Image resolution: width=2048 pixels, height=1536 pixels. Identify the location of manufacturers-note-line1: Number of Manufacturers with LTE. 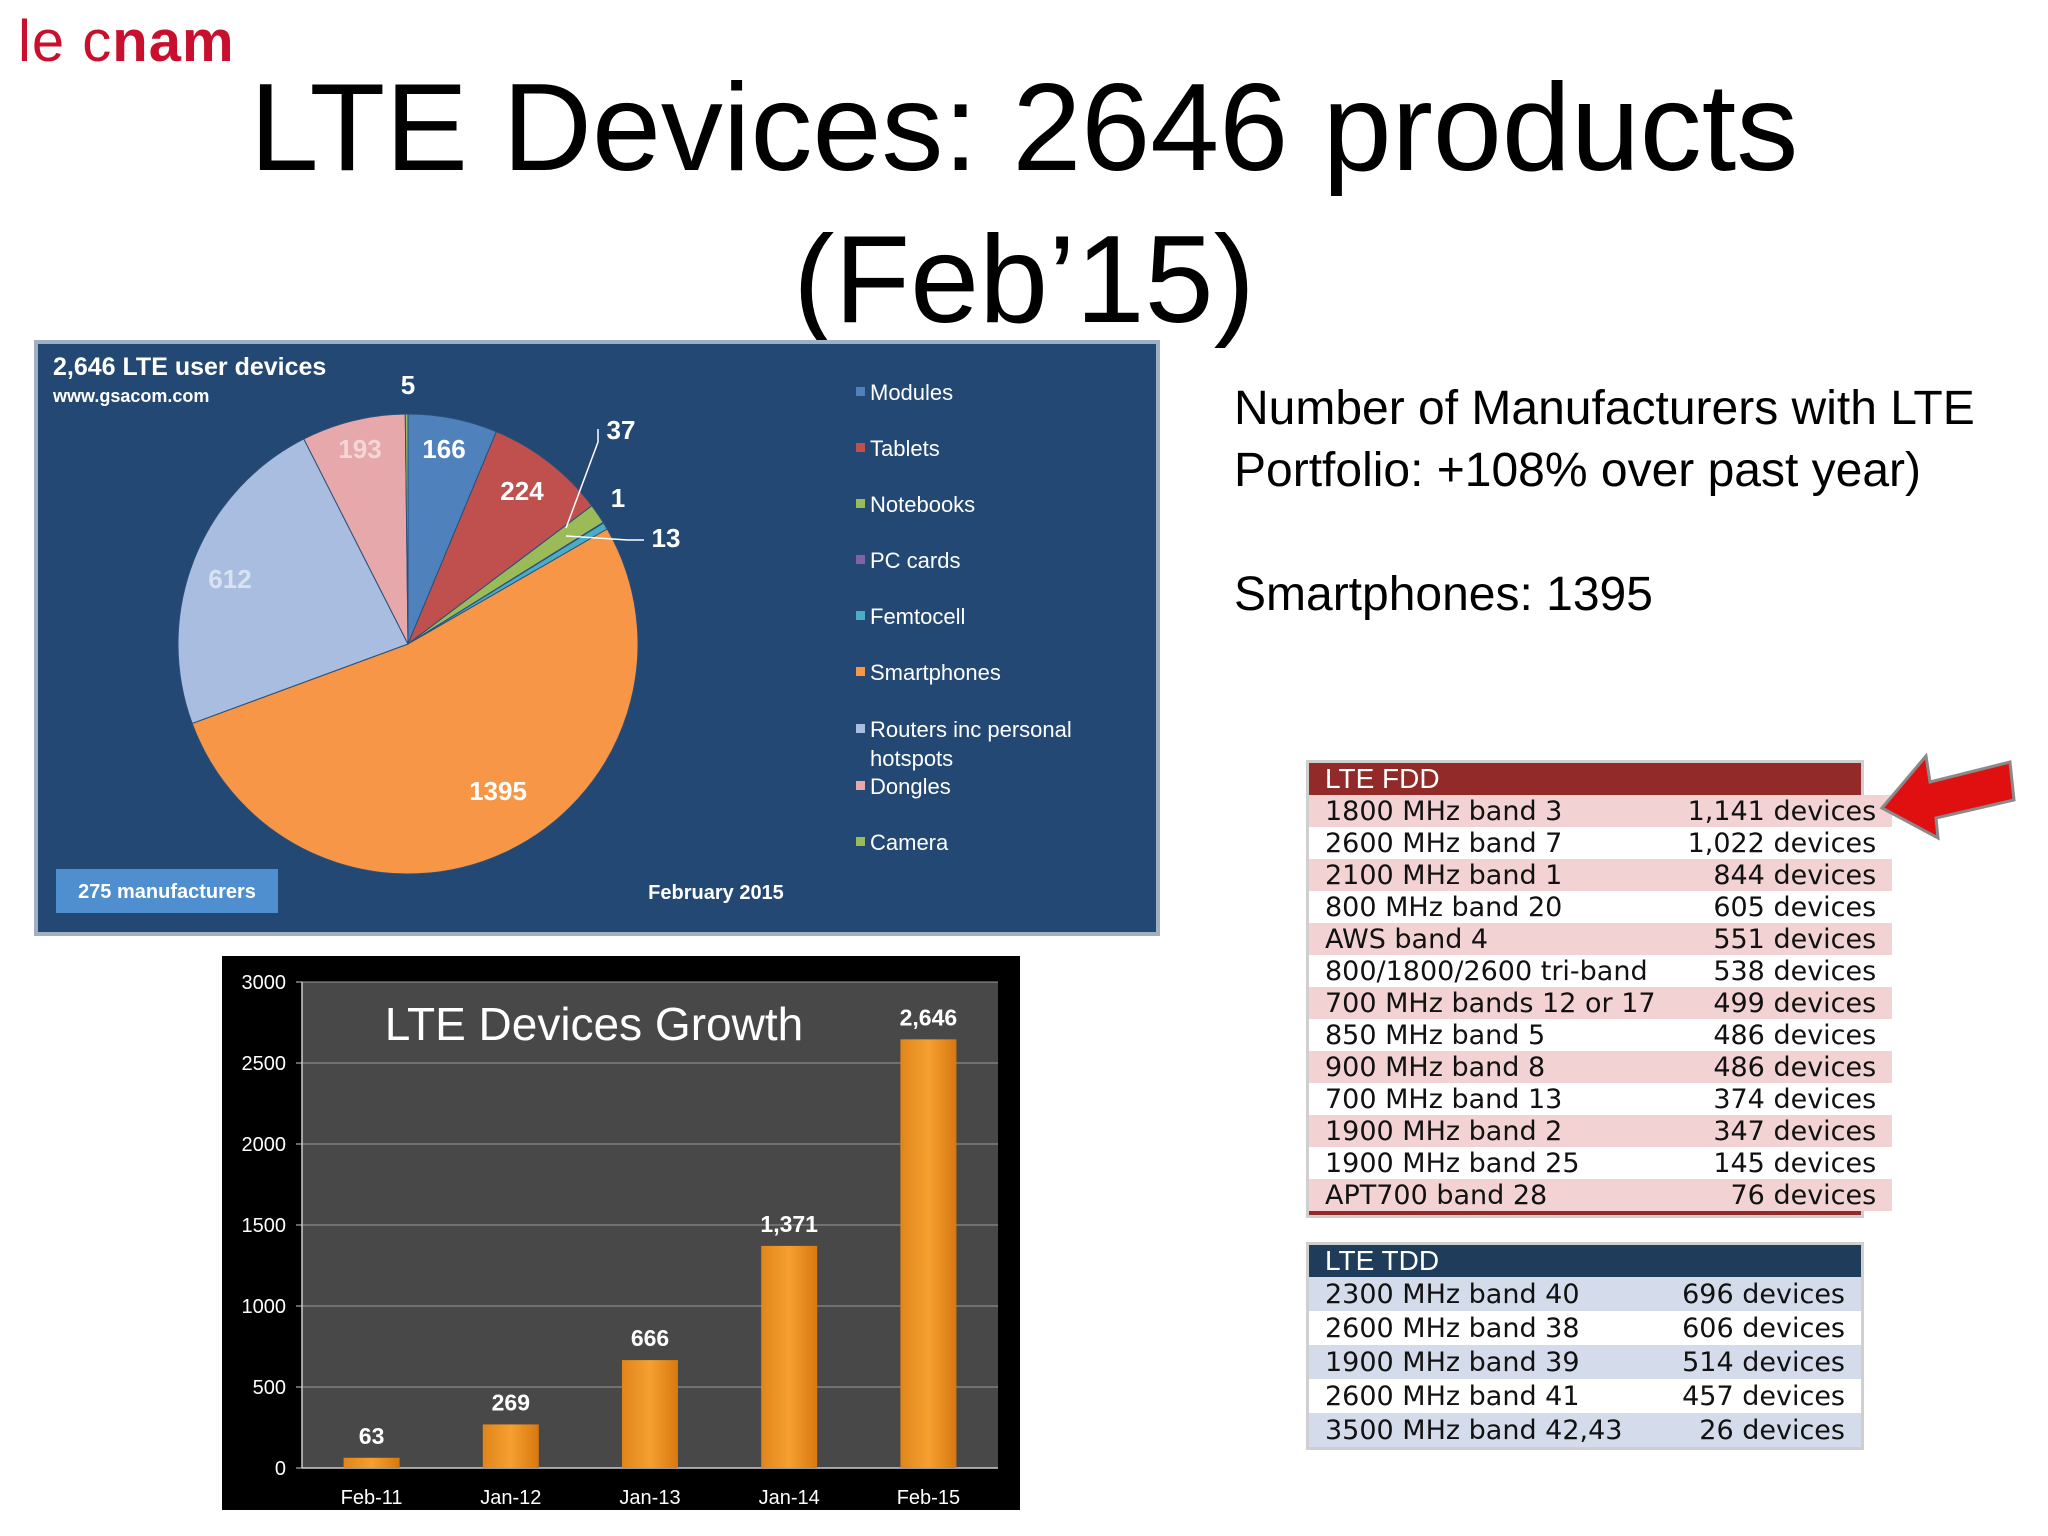
(1604, 408).